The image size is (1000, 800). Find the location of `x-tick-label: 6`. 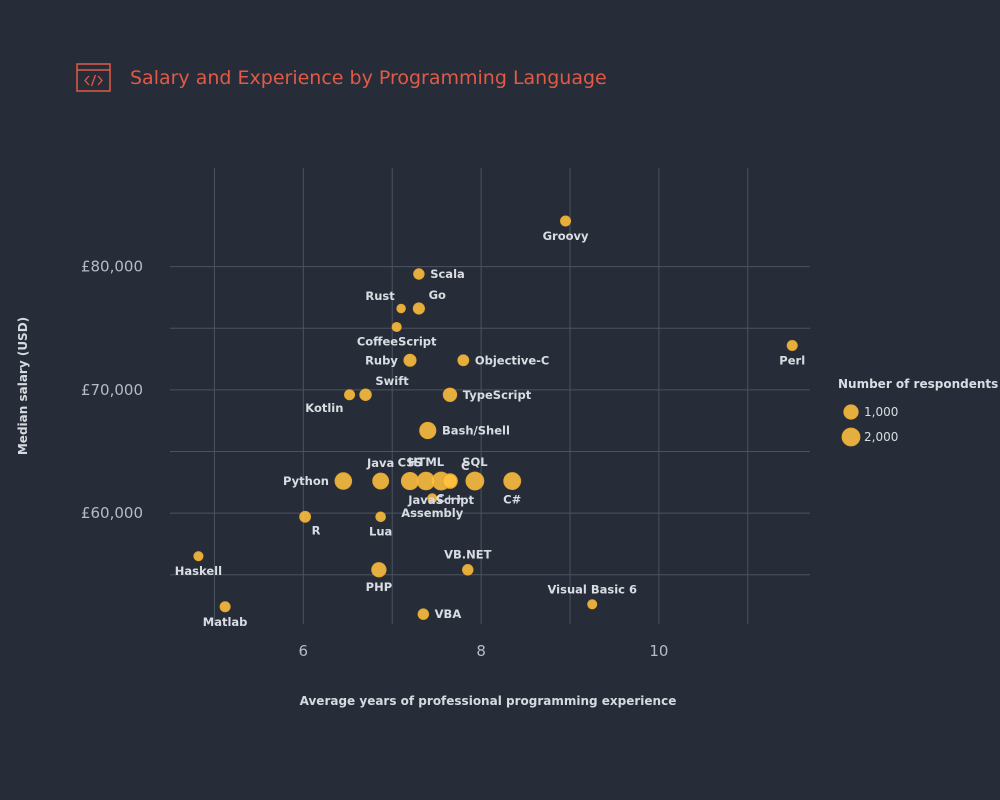

x-tick-label: 6 is located at coordinates (304, 651).